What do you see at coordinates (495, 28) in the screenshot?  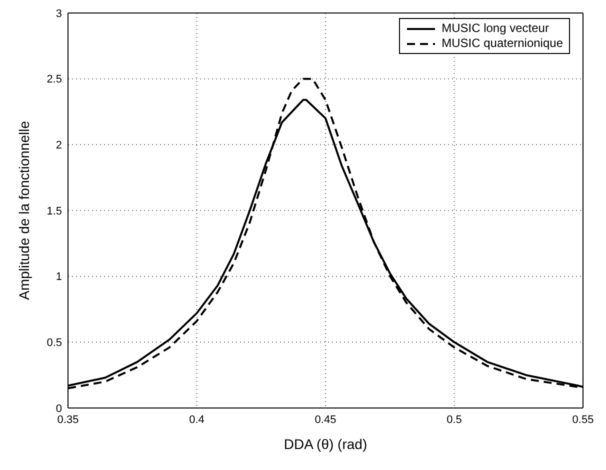 I see `legend-label: MUSIC long vecteur` at bounding box center [495, 28].